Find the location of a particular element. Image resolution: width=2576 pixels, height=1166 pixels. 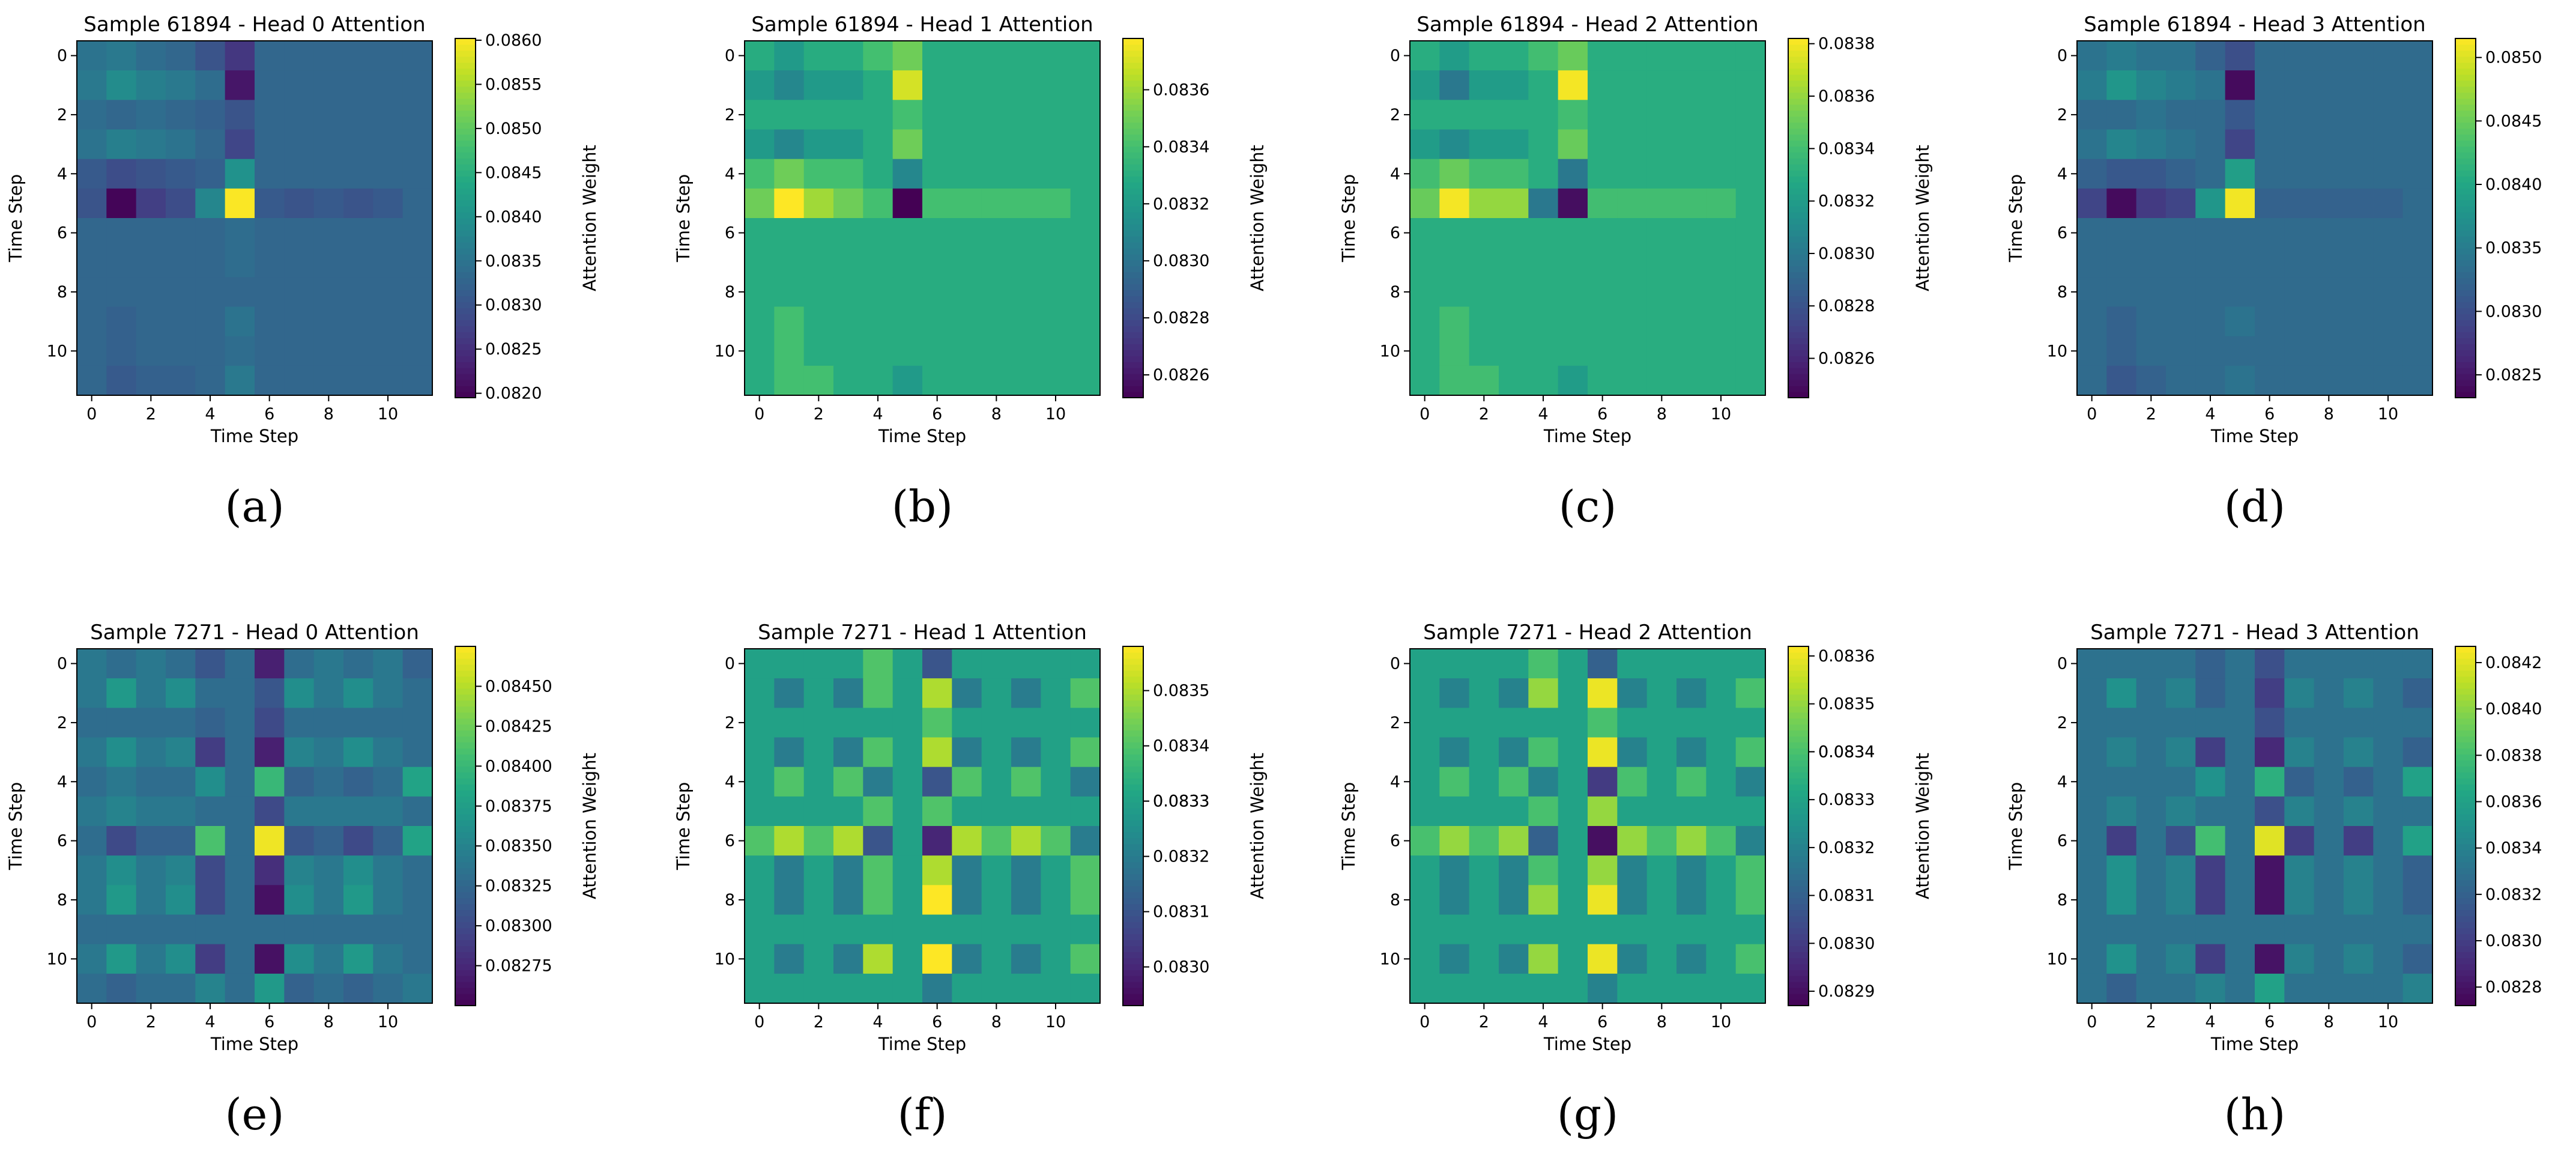

x-tick-label: 0 is located at coordinates (759, 414).